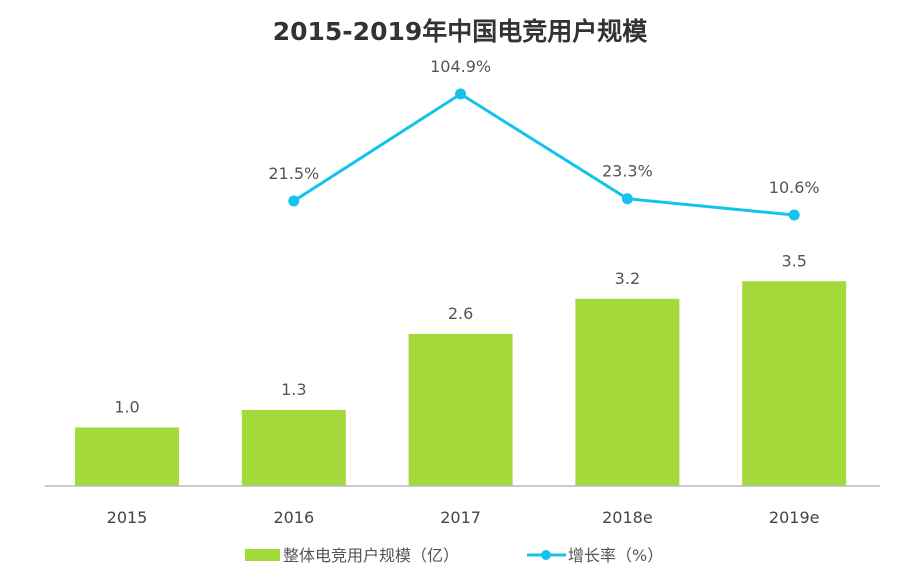 Image resolution: width=909 pixels, height=577 pixels. What do you see at coordinates (127, 517) in the screenshot?
I see `x-tick-label: 2015` at bounding box center [127, 517].